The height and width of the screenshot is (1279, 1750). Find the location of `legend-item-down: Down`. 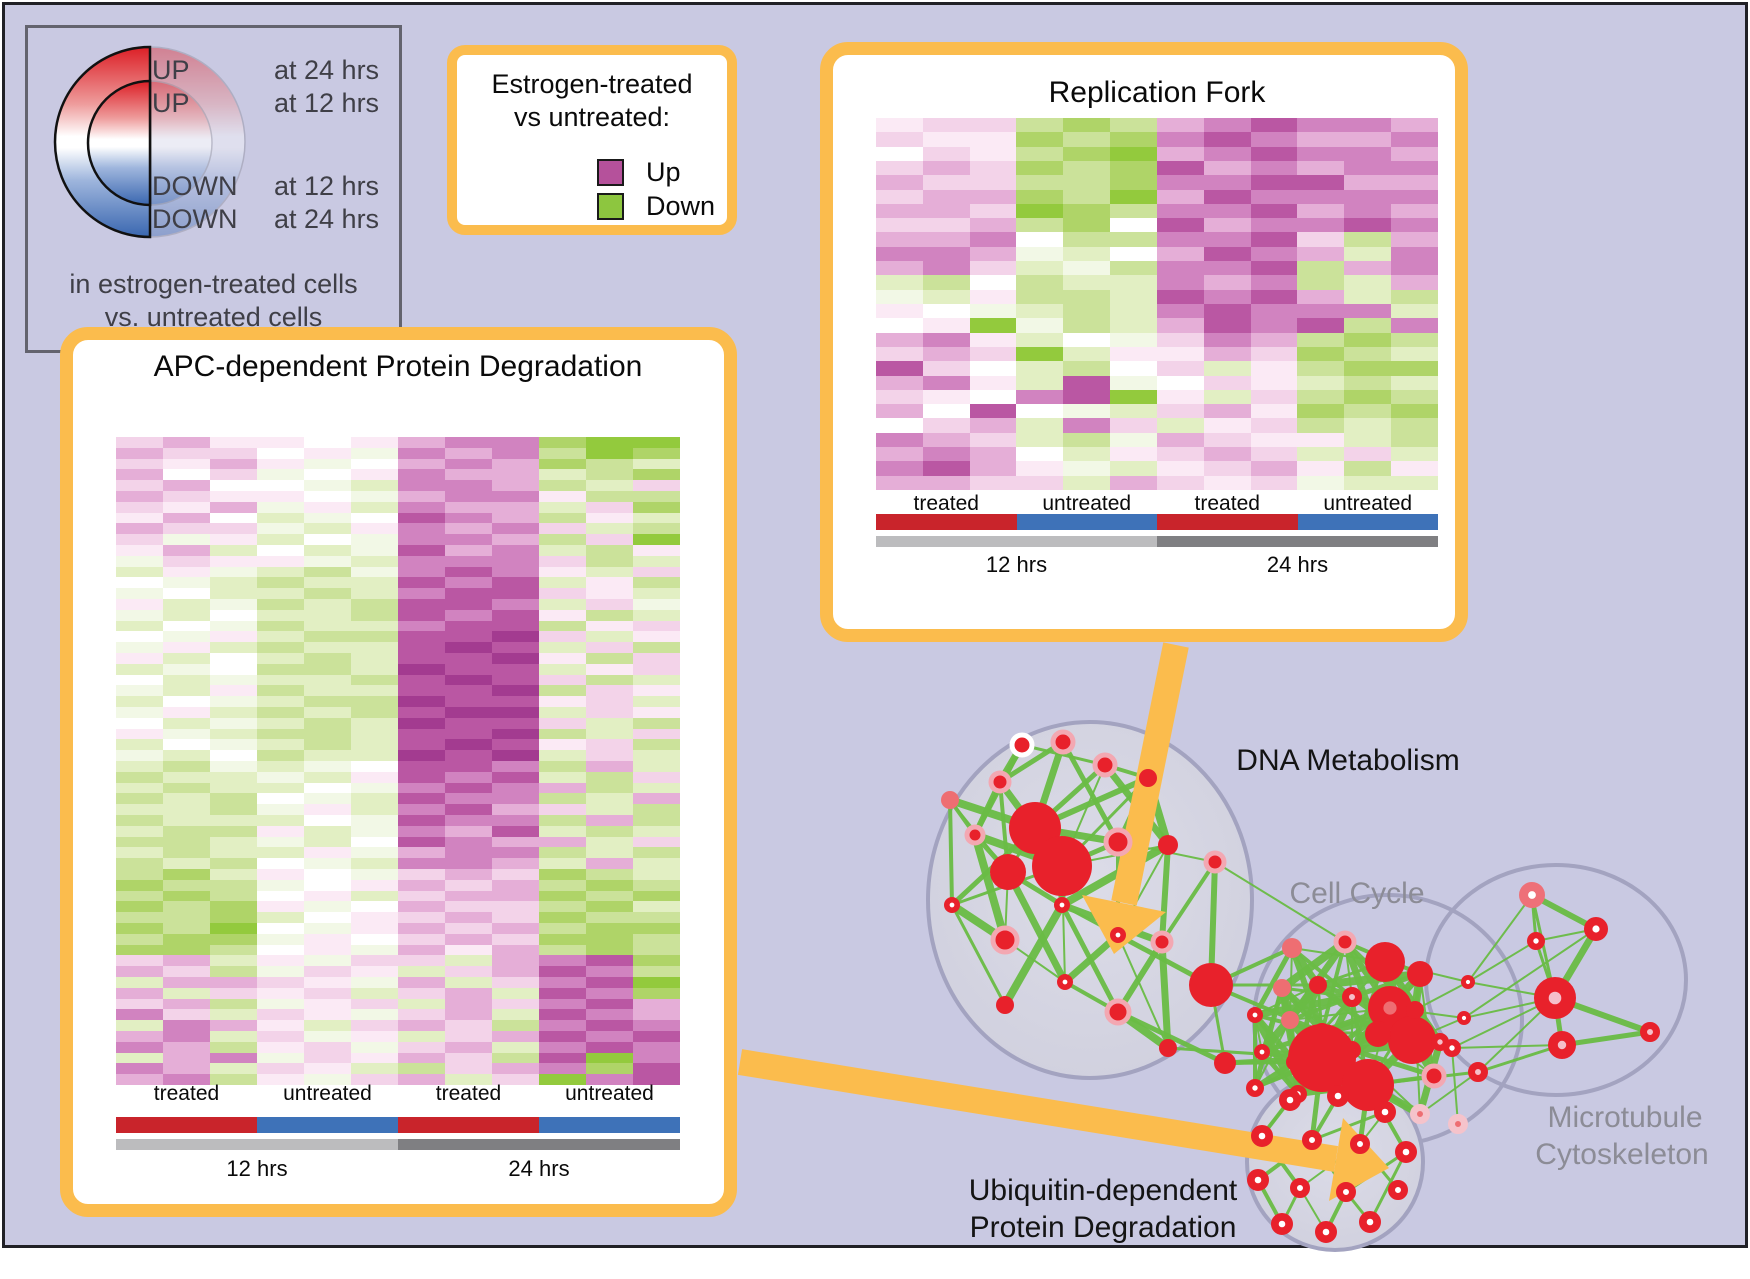

legend-item-down: Down is located at coordinates (656, 206).